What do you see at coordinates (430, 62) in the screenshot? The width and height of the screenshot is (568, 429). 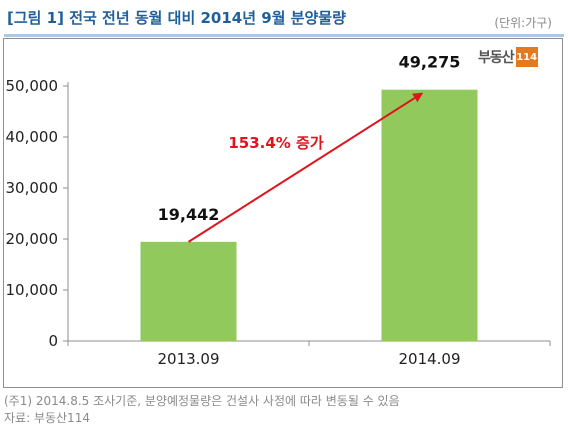 I see `data-label: 49,275` at bounding box center [430, 62].